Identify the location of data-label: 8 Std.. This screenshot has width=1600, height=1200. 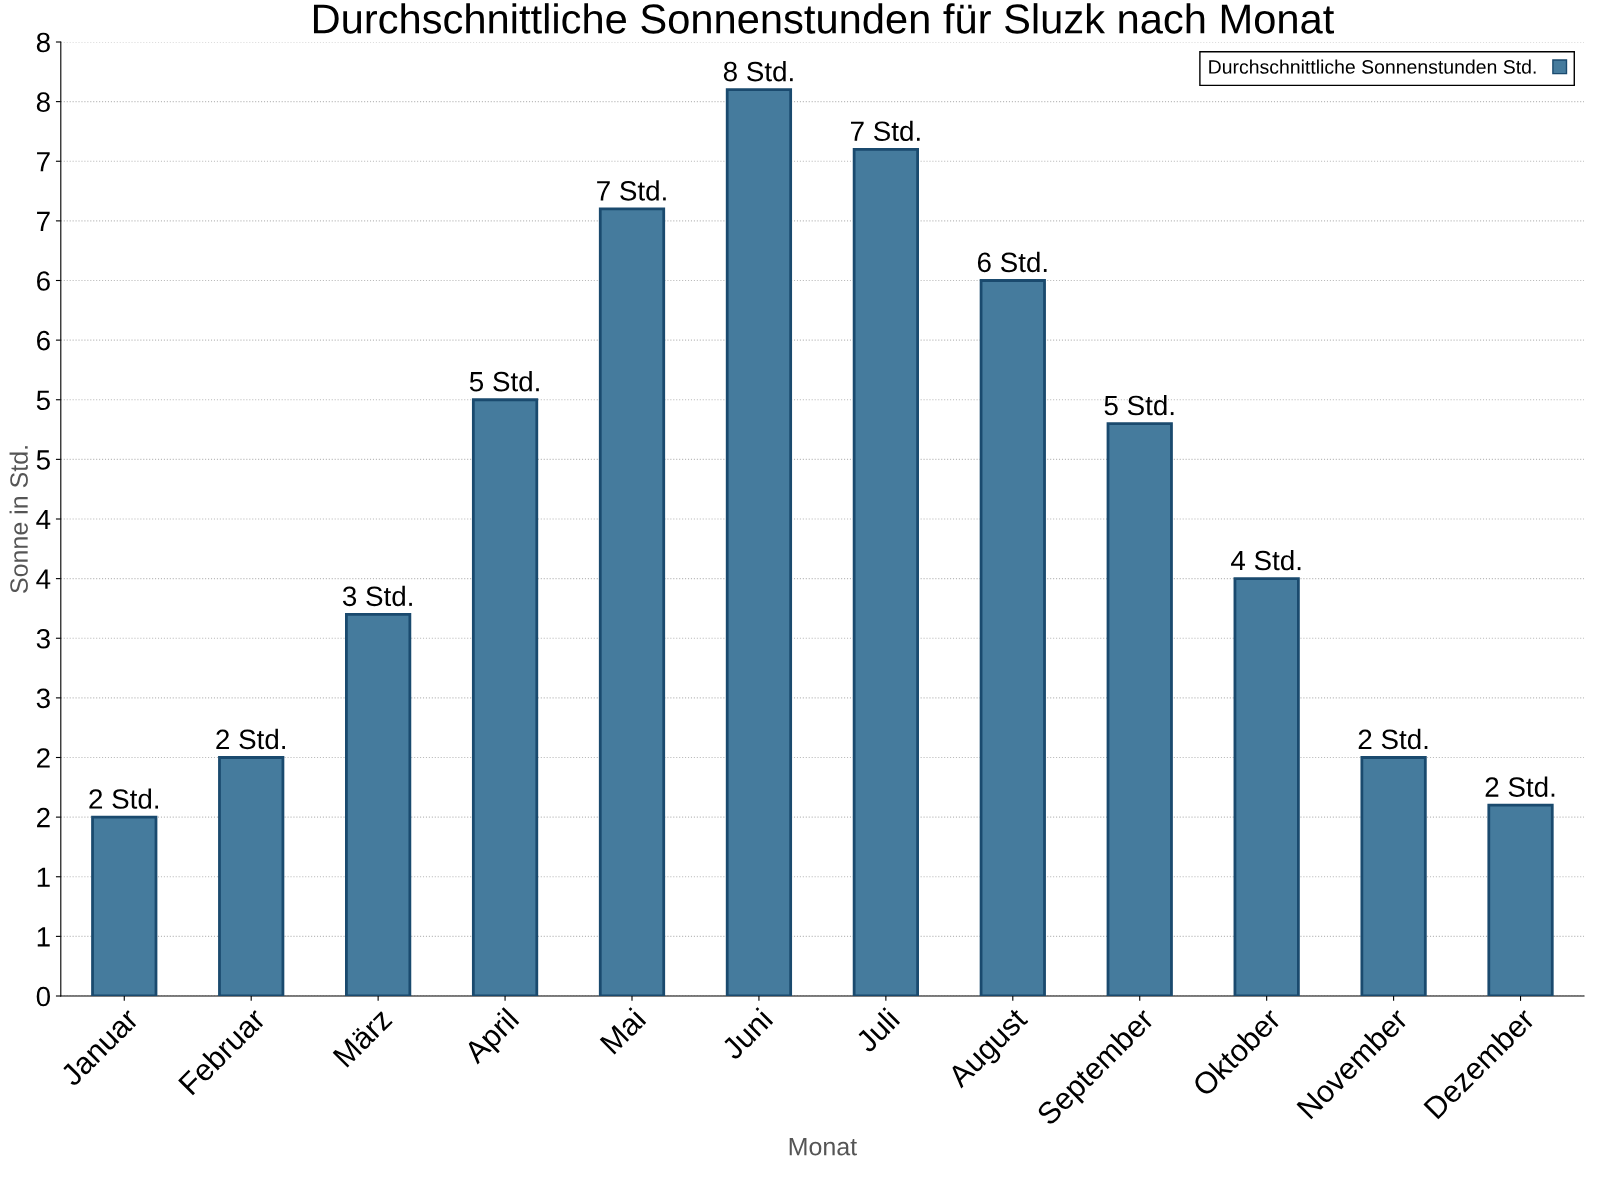
(758, 71).